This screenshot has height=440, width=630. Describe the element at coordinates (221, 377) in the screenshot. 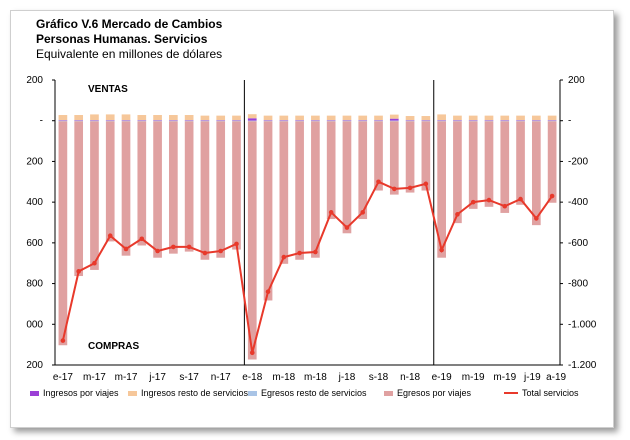

I see `x-tick-label-5: n-17` at that location.